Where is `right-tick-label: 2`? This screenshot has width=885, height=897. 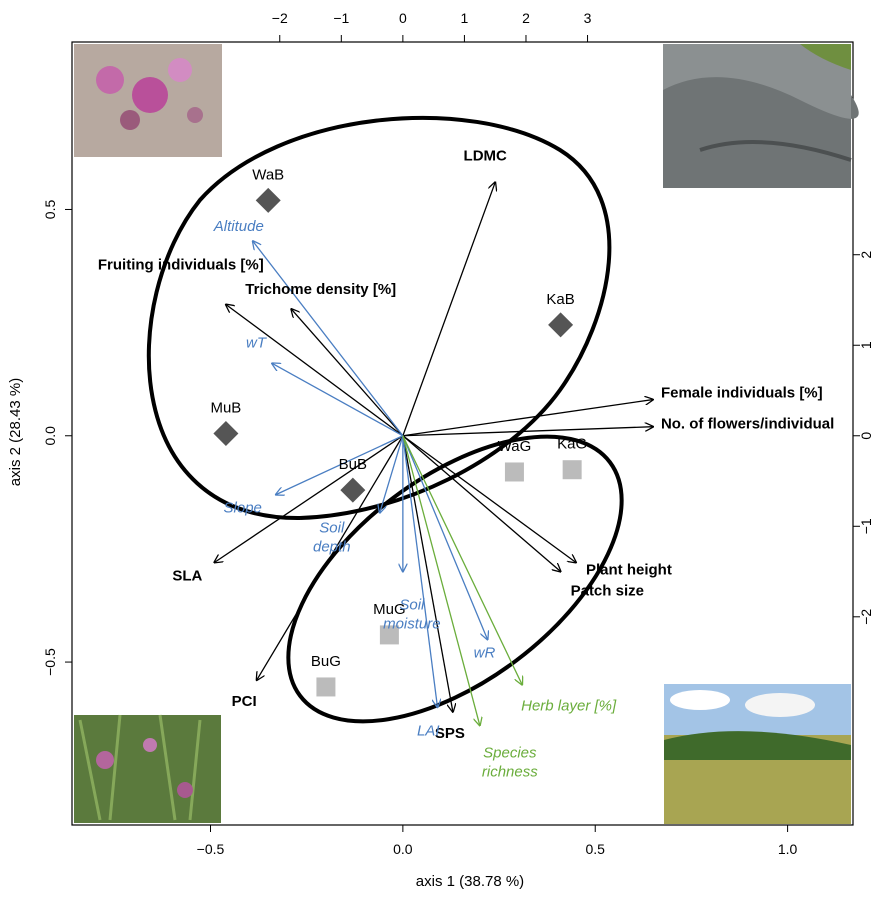 right-tick-label: 2 is located at coordinates (866, 255).